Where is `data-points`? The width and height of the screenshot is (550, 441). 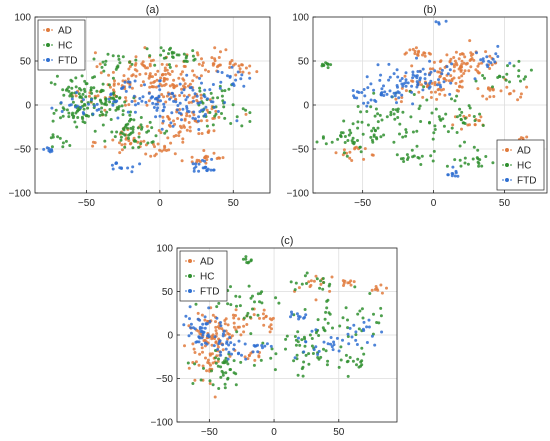 data-points is located at coordinates (150, 110).